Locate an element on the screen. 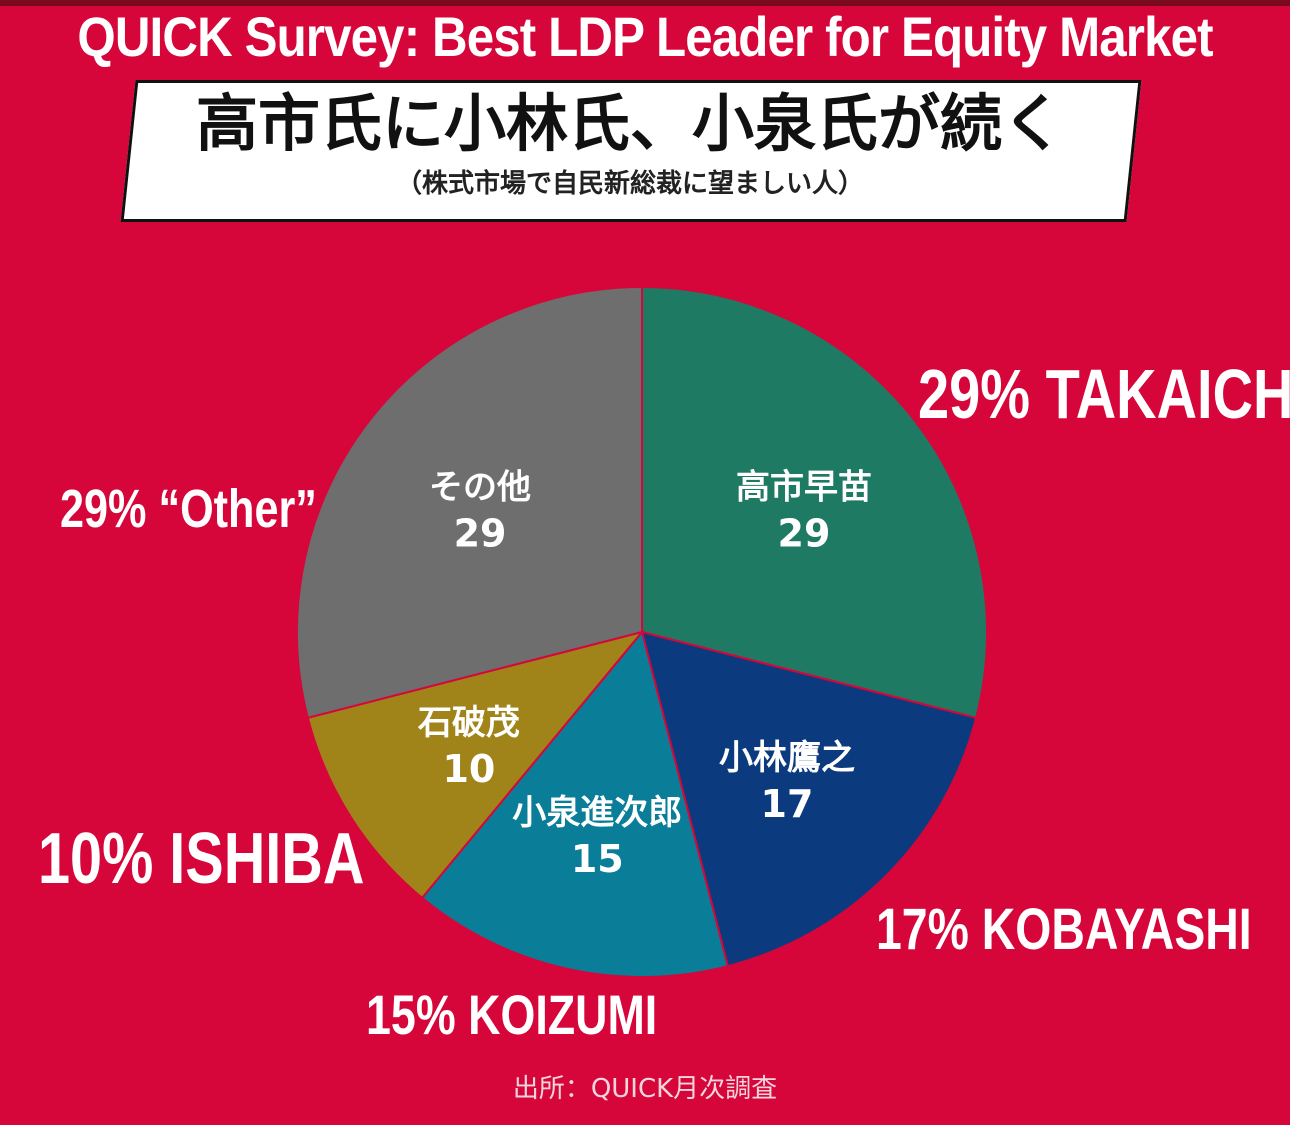 The width and height of the screenshot is (1290, 1125). annotation-kobayashi: 17% KOBAYASHI is located at coordinates (1064, 929).